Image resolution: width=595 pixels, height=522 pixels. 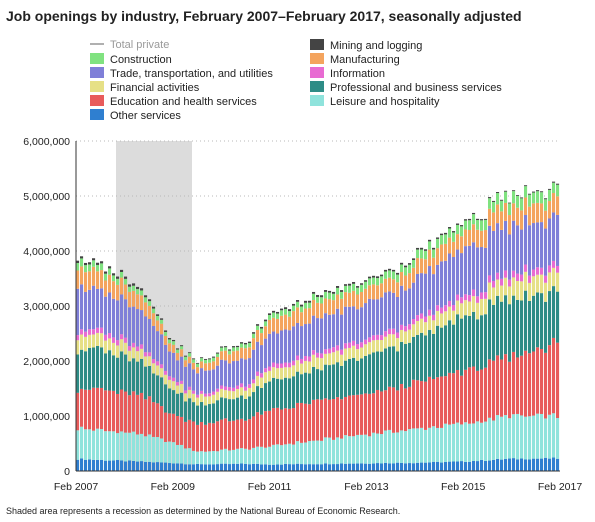 I want to click on legend-swatch, so click(x=97, y=72).